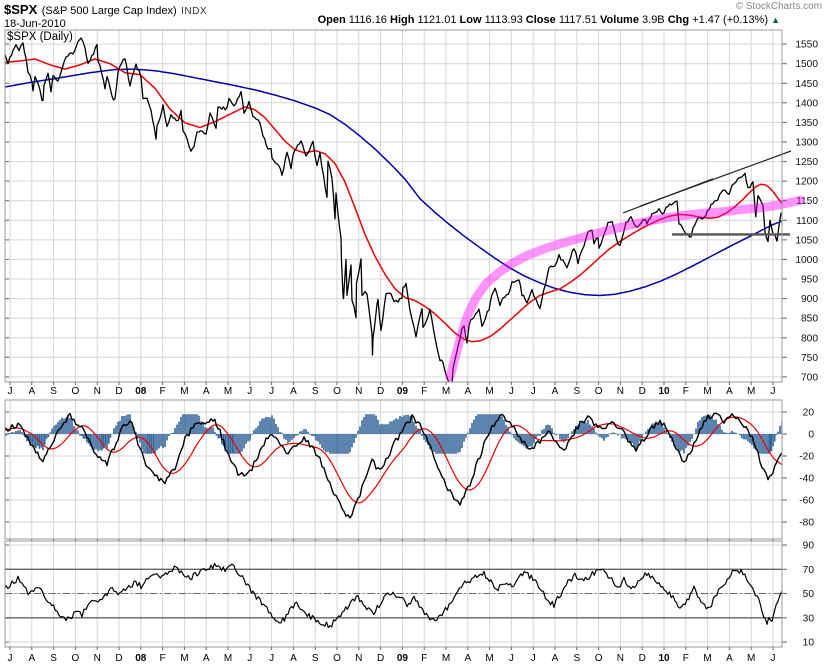 This screenshot has height=666, width=824. What do you see at coordinates (109, 11) in the screenshot?
I see `symbol-description: (S&P 500 Large Cap Index)` at bounding box center [109, 11].